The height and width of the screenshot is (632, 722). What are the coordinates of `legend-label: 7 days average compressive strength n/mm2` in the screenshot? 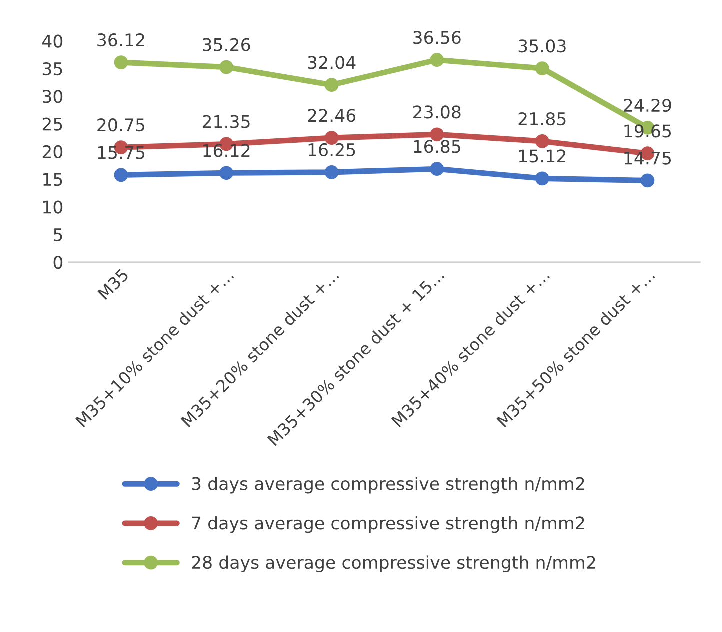 It's located at (388, 525).